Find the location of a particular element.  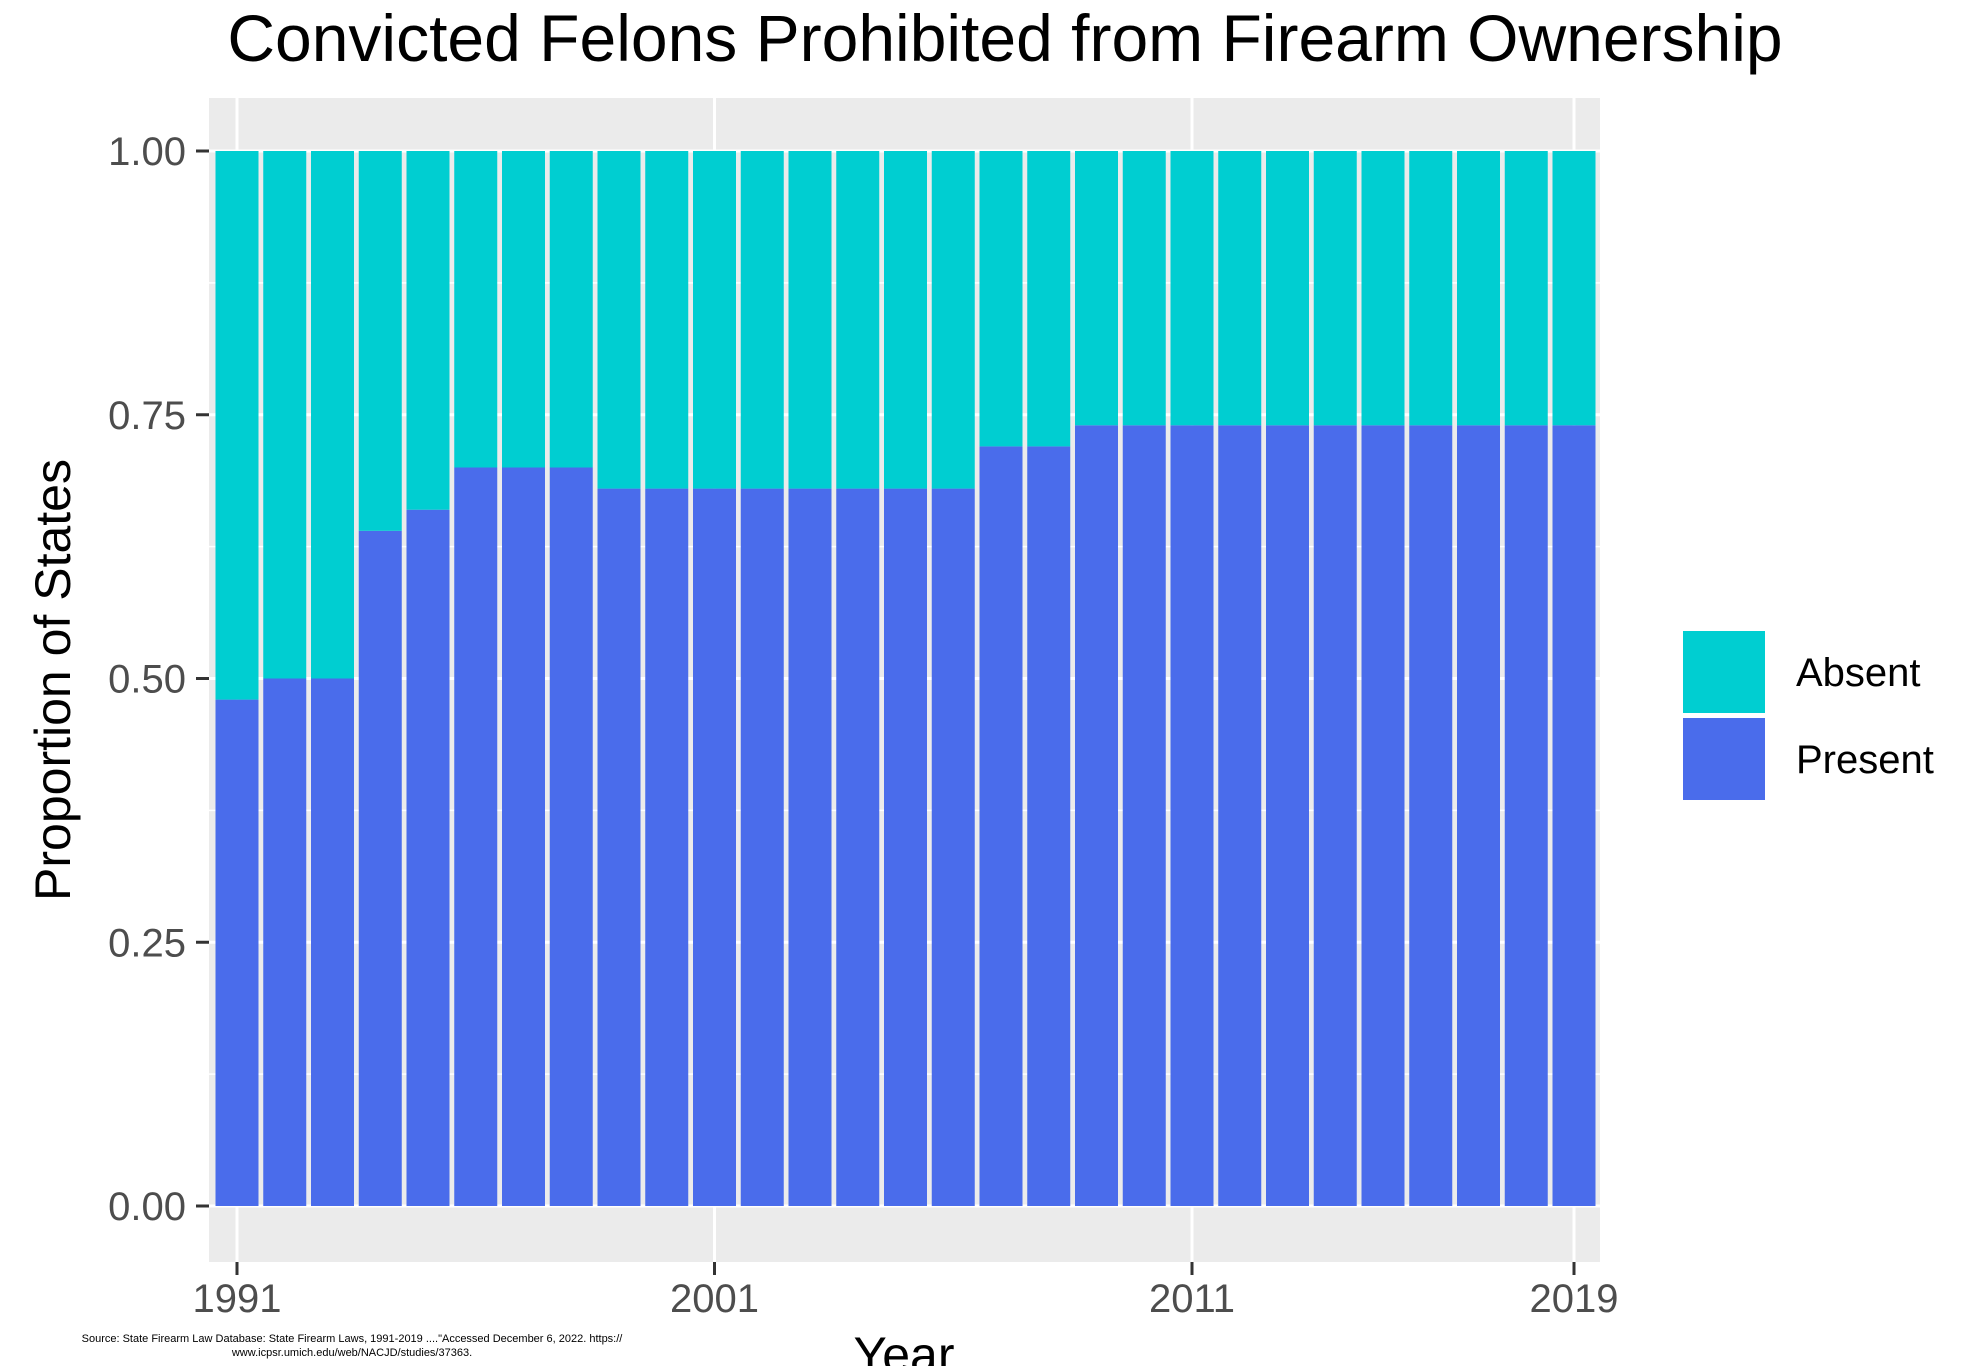

bar-absent-1995 is located at coordinates (428, 330).